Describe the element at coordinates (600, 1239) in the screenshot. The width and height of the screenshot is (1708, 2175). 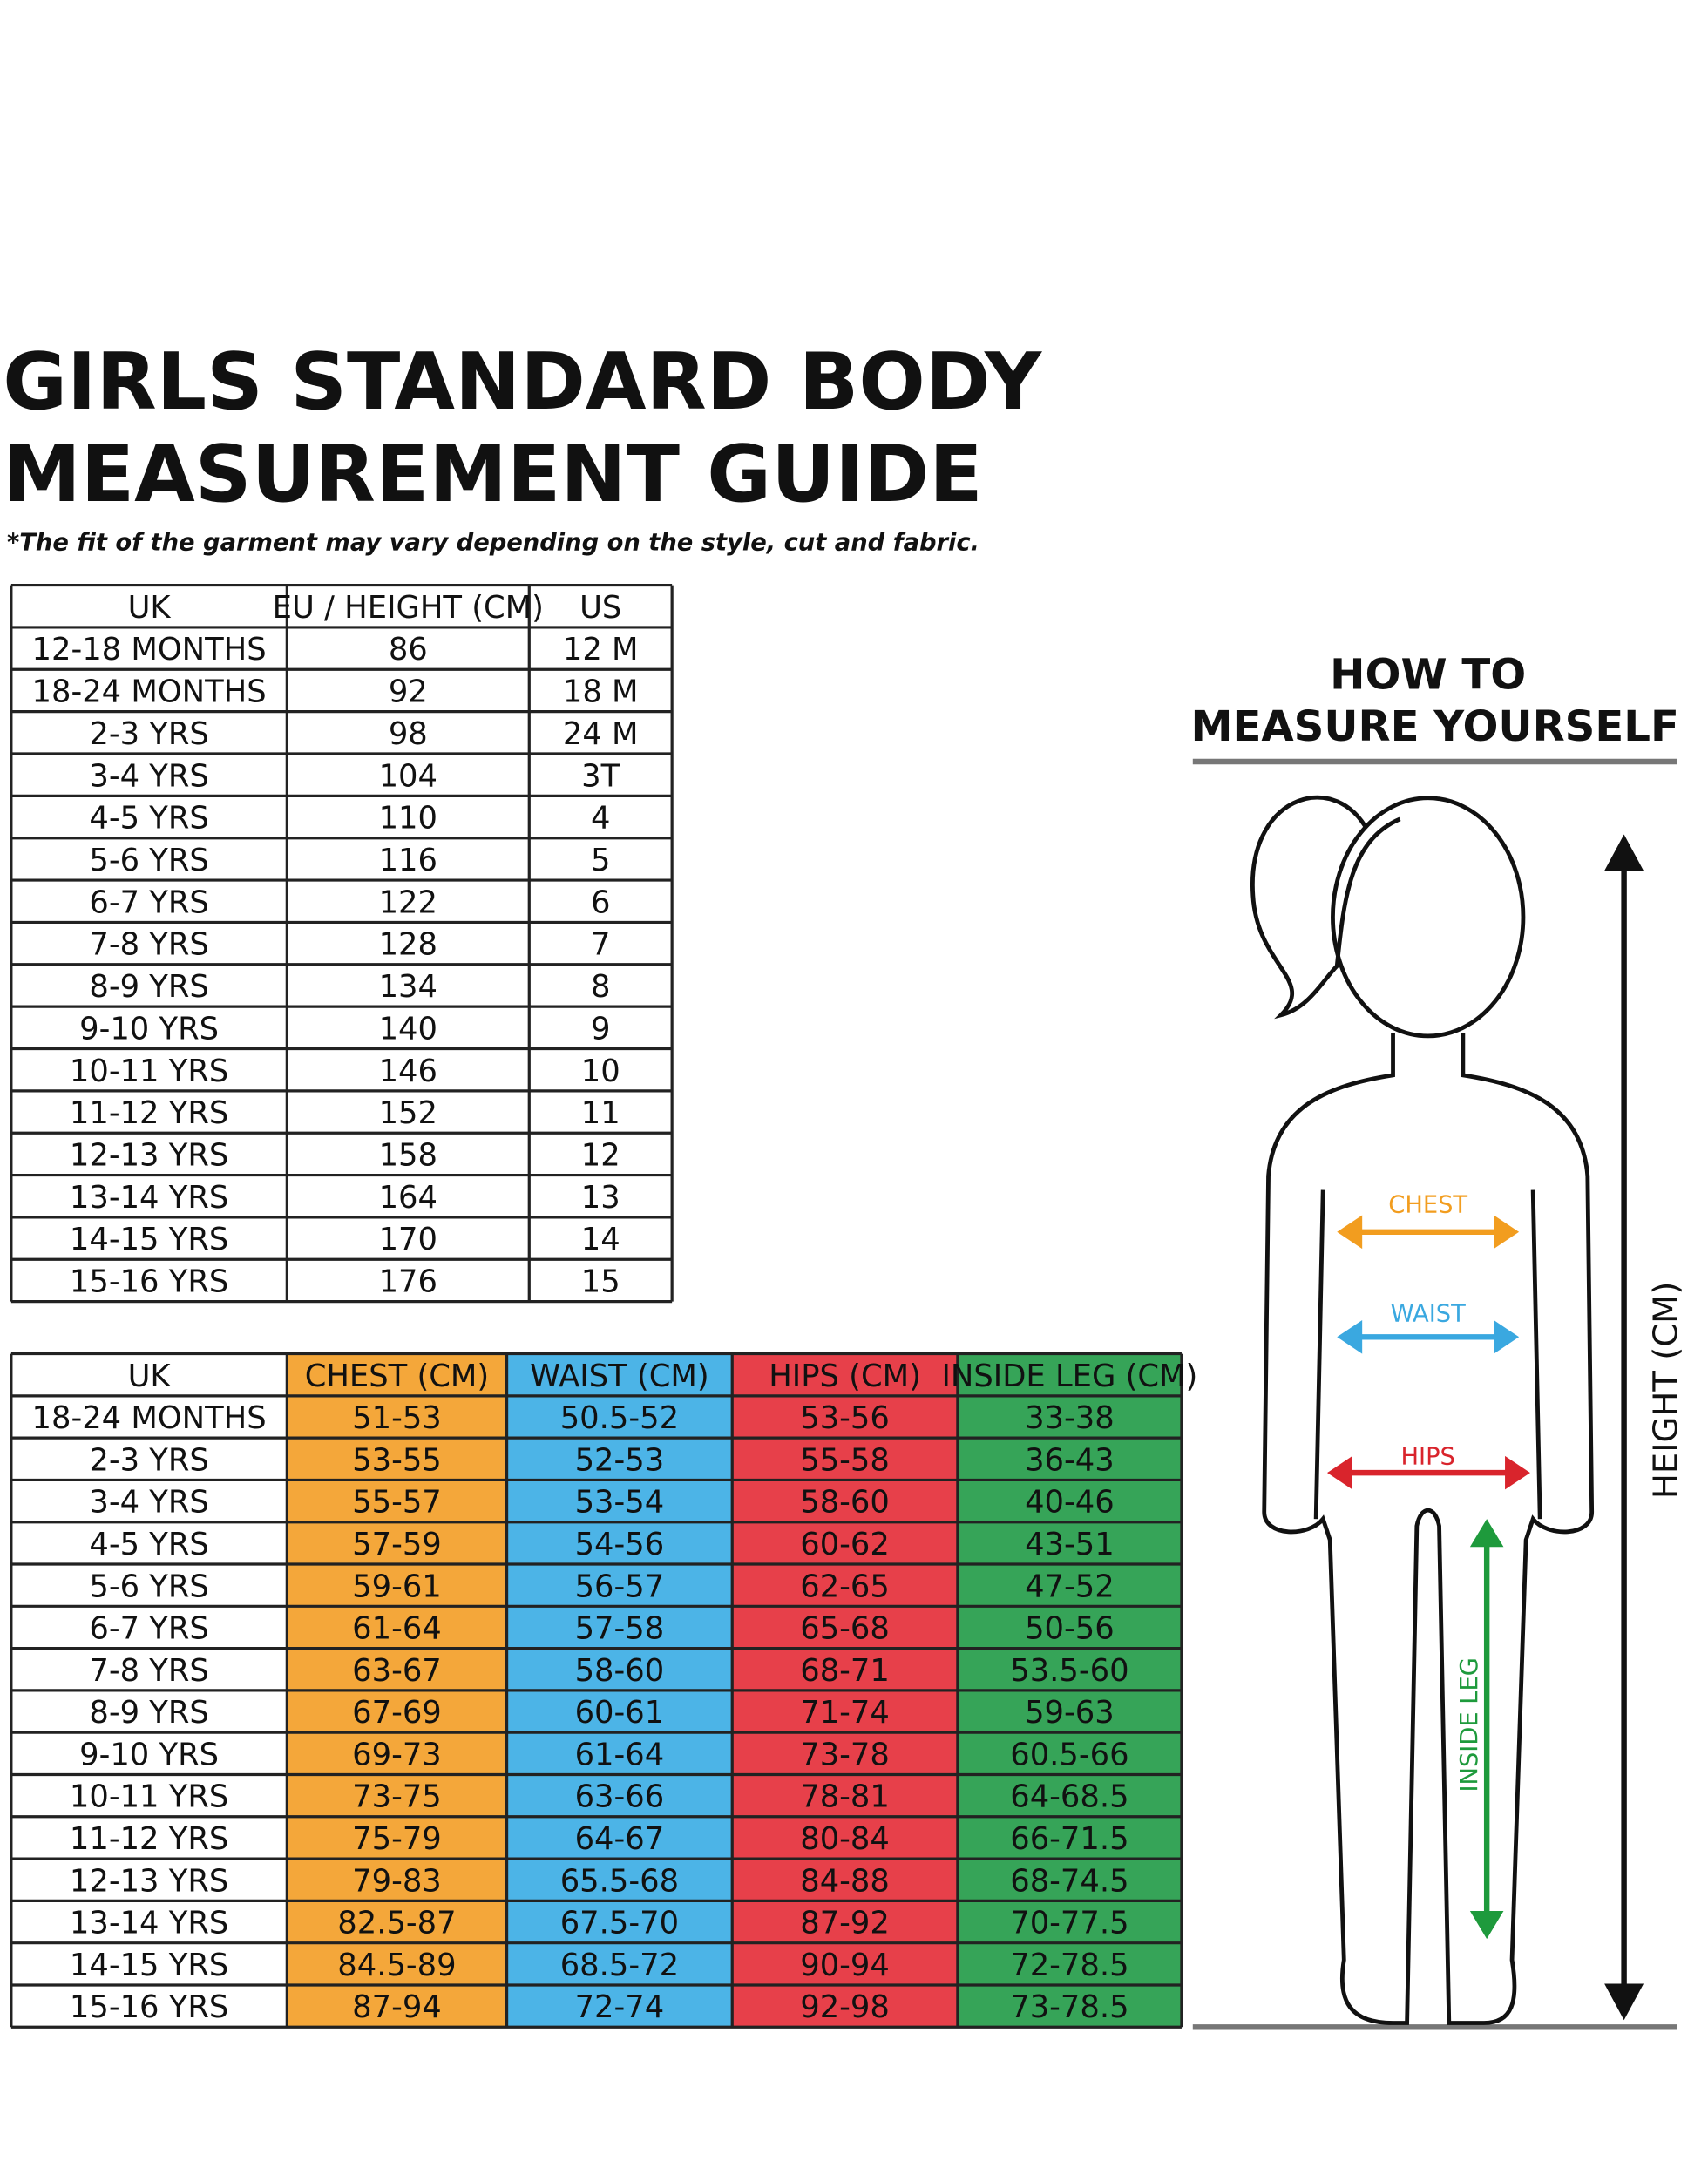
I see `cell-text: 14` at that location.